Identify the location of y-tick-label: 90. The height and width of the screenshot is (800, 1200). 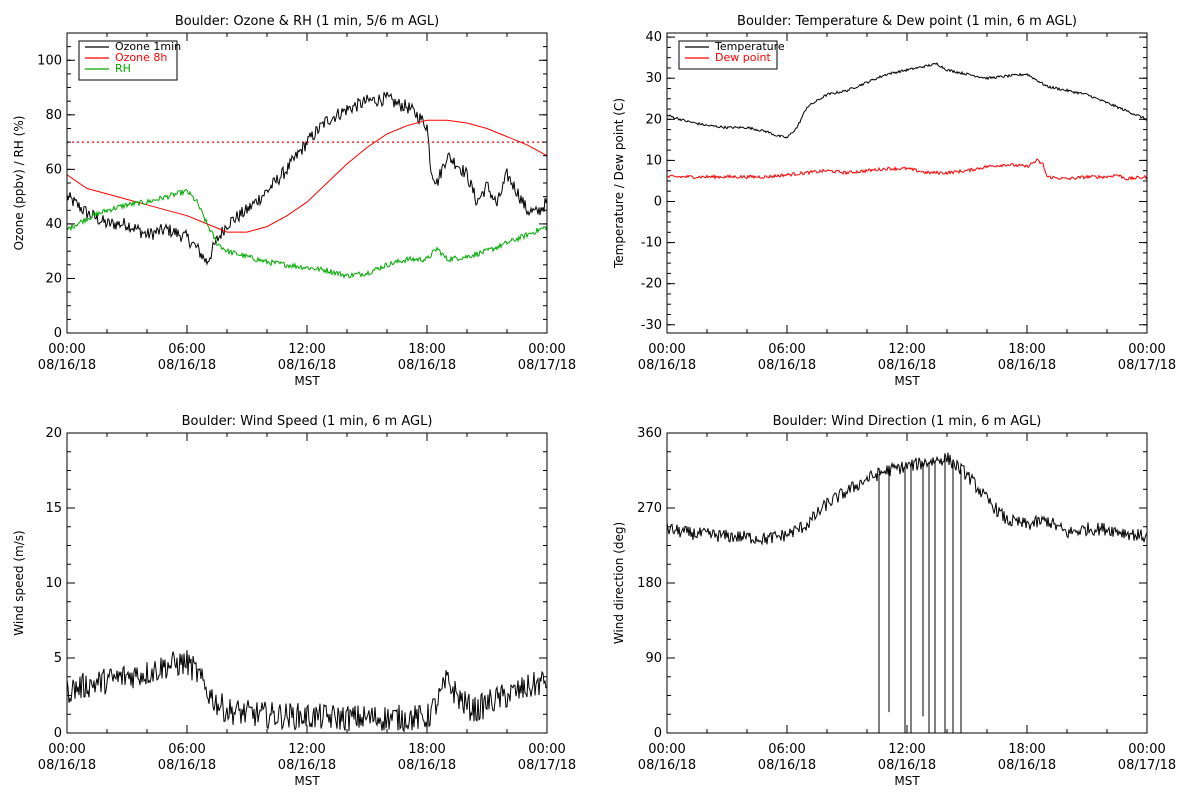
(653, 658).